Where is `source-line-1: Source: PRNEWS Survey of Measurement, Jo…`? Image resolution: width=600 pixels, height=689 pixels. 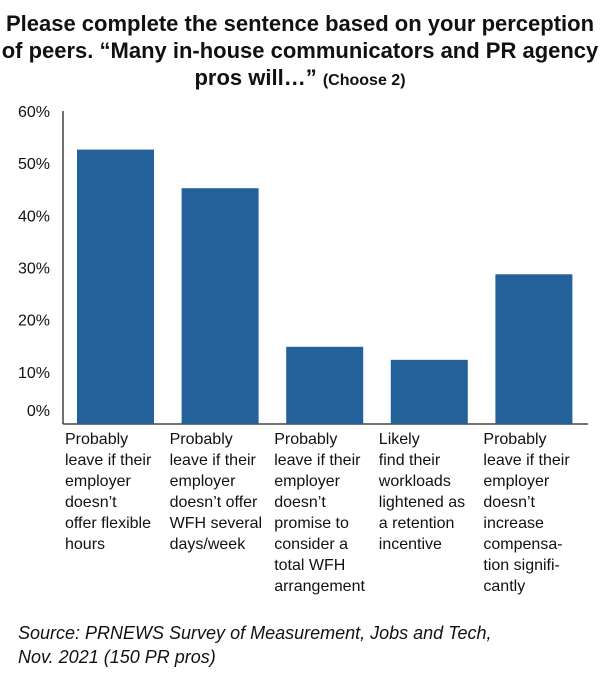 source-line-1: Source: PRNEWS Survey of Measurement, Jo… is located at coordinates (255, 633).